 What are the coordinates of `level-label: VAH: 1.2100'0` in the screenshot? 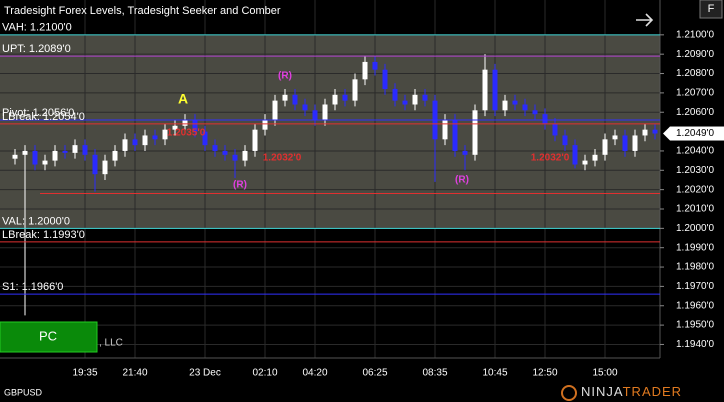 It's located at (37, 28).